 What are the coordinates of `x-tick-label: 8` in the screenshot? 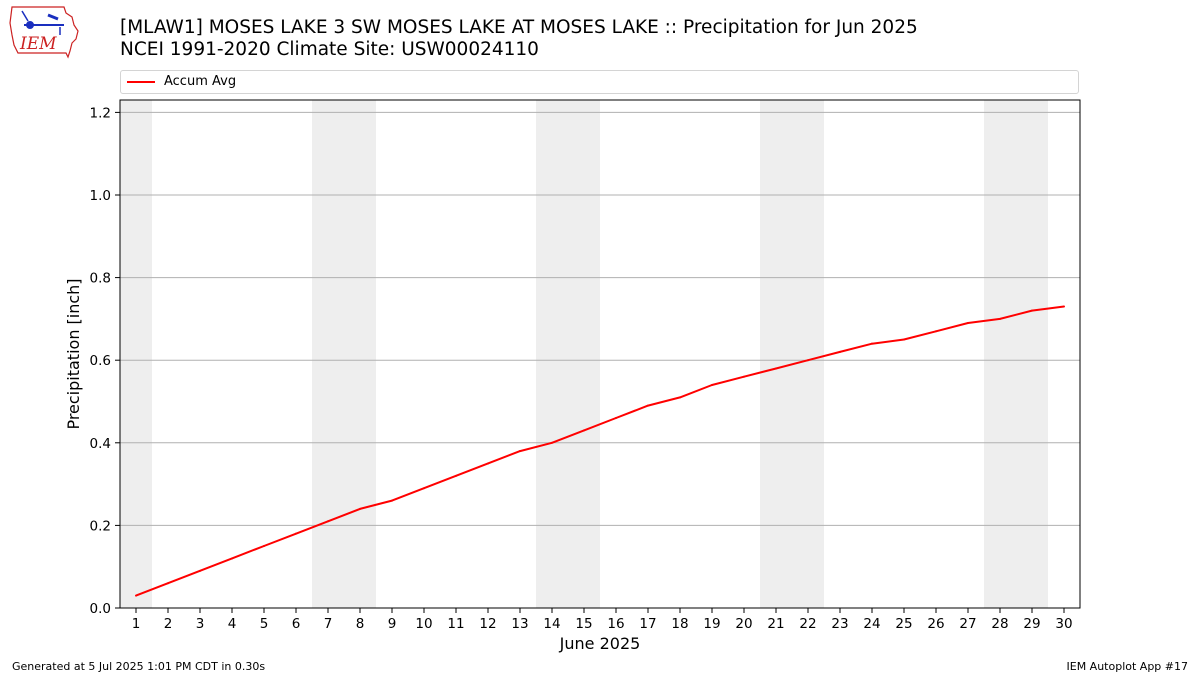 It's located at (360, 624).